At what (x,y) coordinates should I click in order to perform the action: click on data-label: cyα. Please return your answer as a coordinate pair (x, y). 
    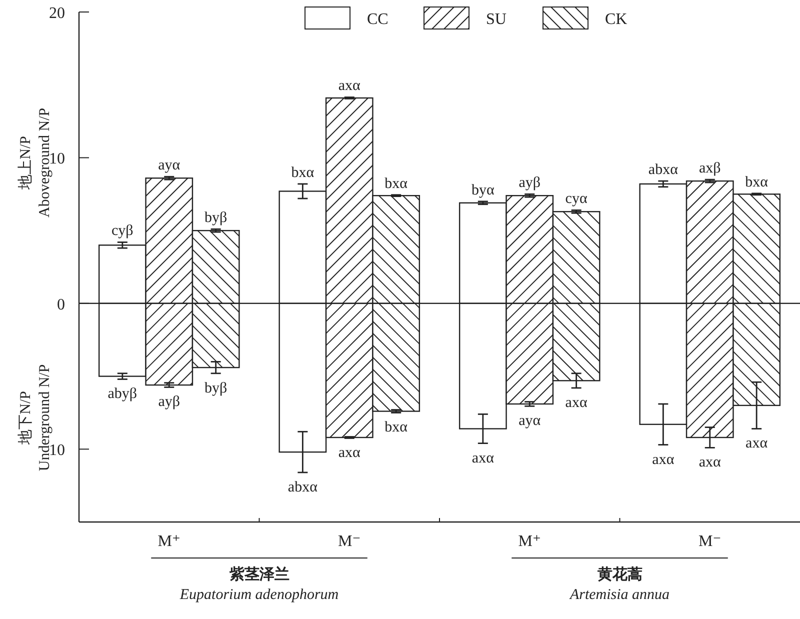
    Looking at the image, I should click on (576, 199).